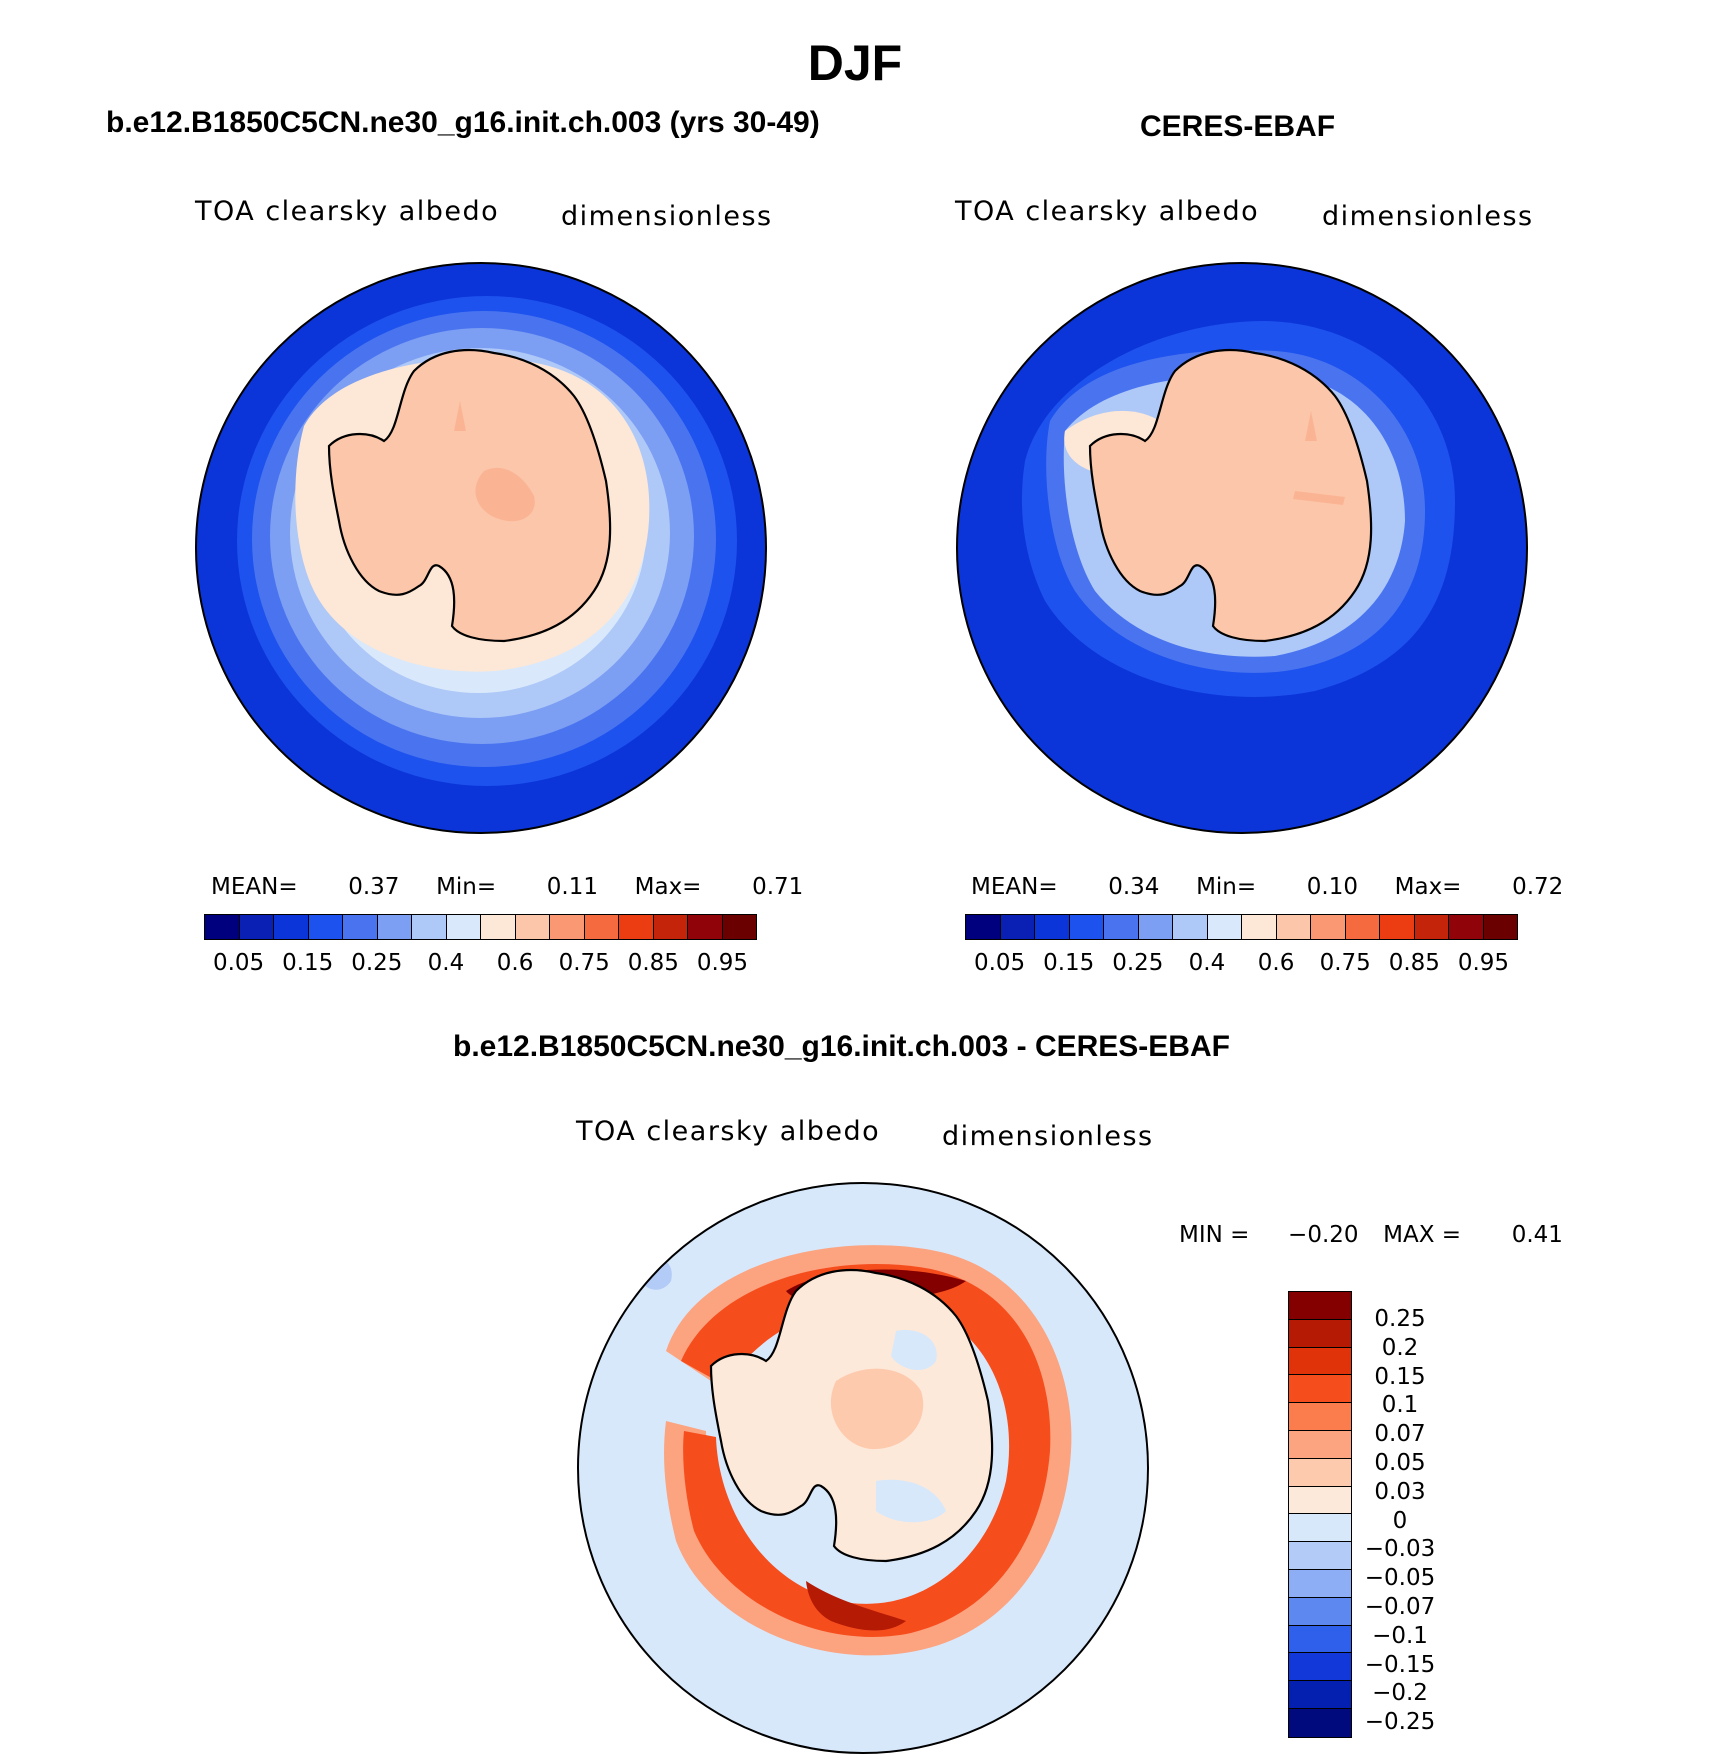 Image resolution: width=1710 pixels, height=1755 pixels. What do you see at coordinates (1241, 963) in the screenshot?
I see `obs-colorbar-ticks: 0.05 0.15 0.25 0.4 0.6 0.75 0.85 0.95` at bounding box center [1241, 963].